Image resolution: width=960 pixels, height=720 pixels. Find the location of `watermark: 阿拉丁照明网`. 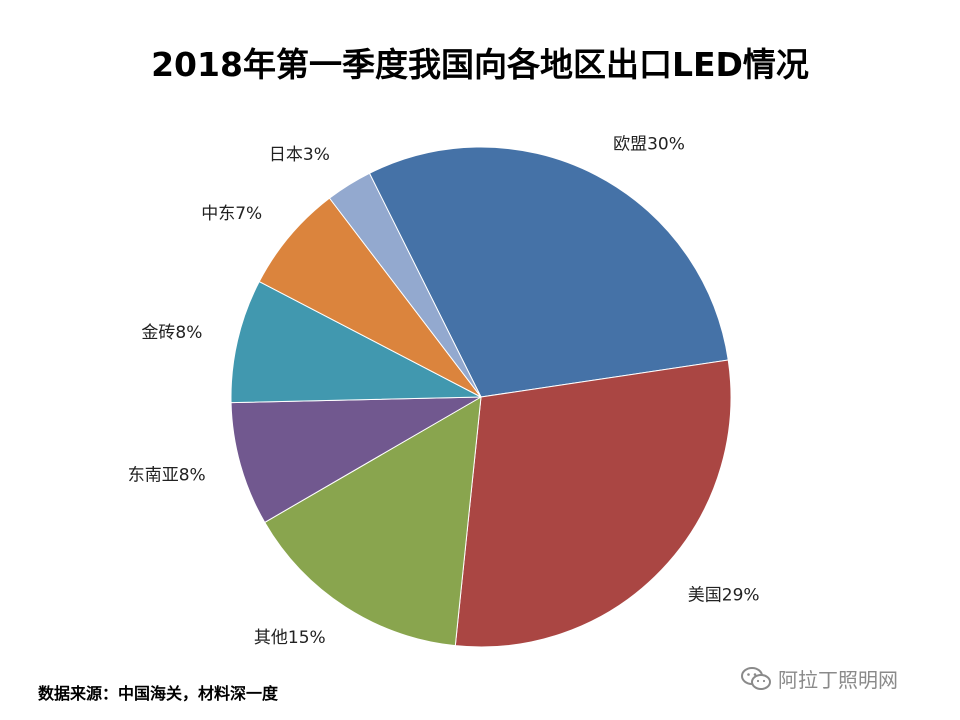

watermark: 阿拉丁照明网 is located at coordinates (819, 678).